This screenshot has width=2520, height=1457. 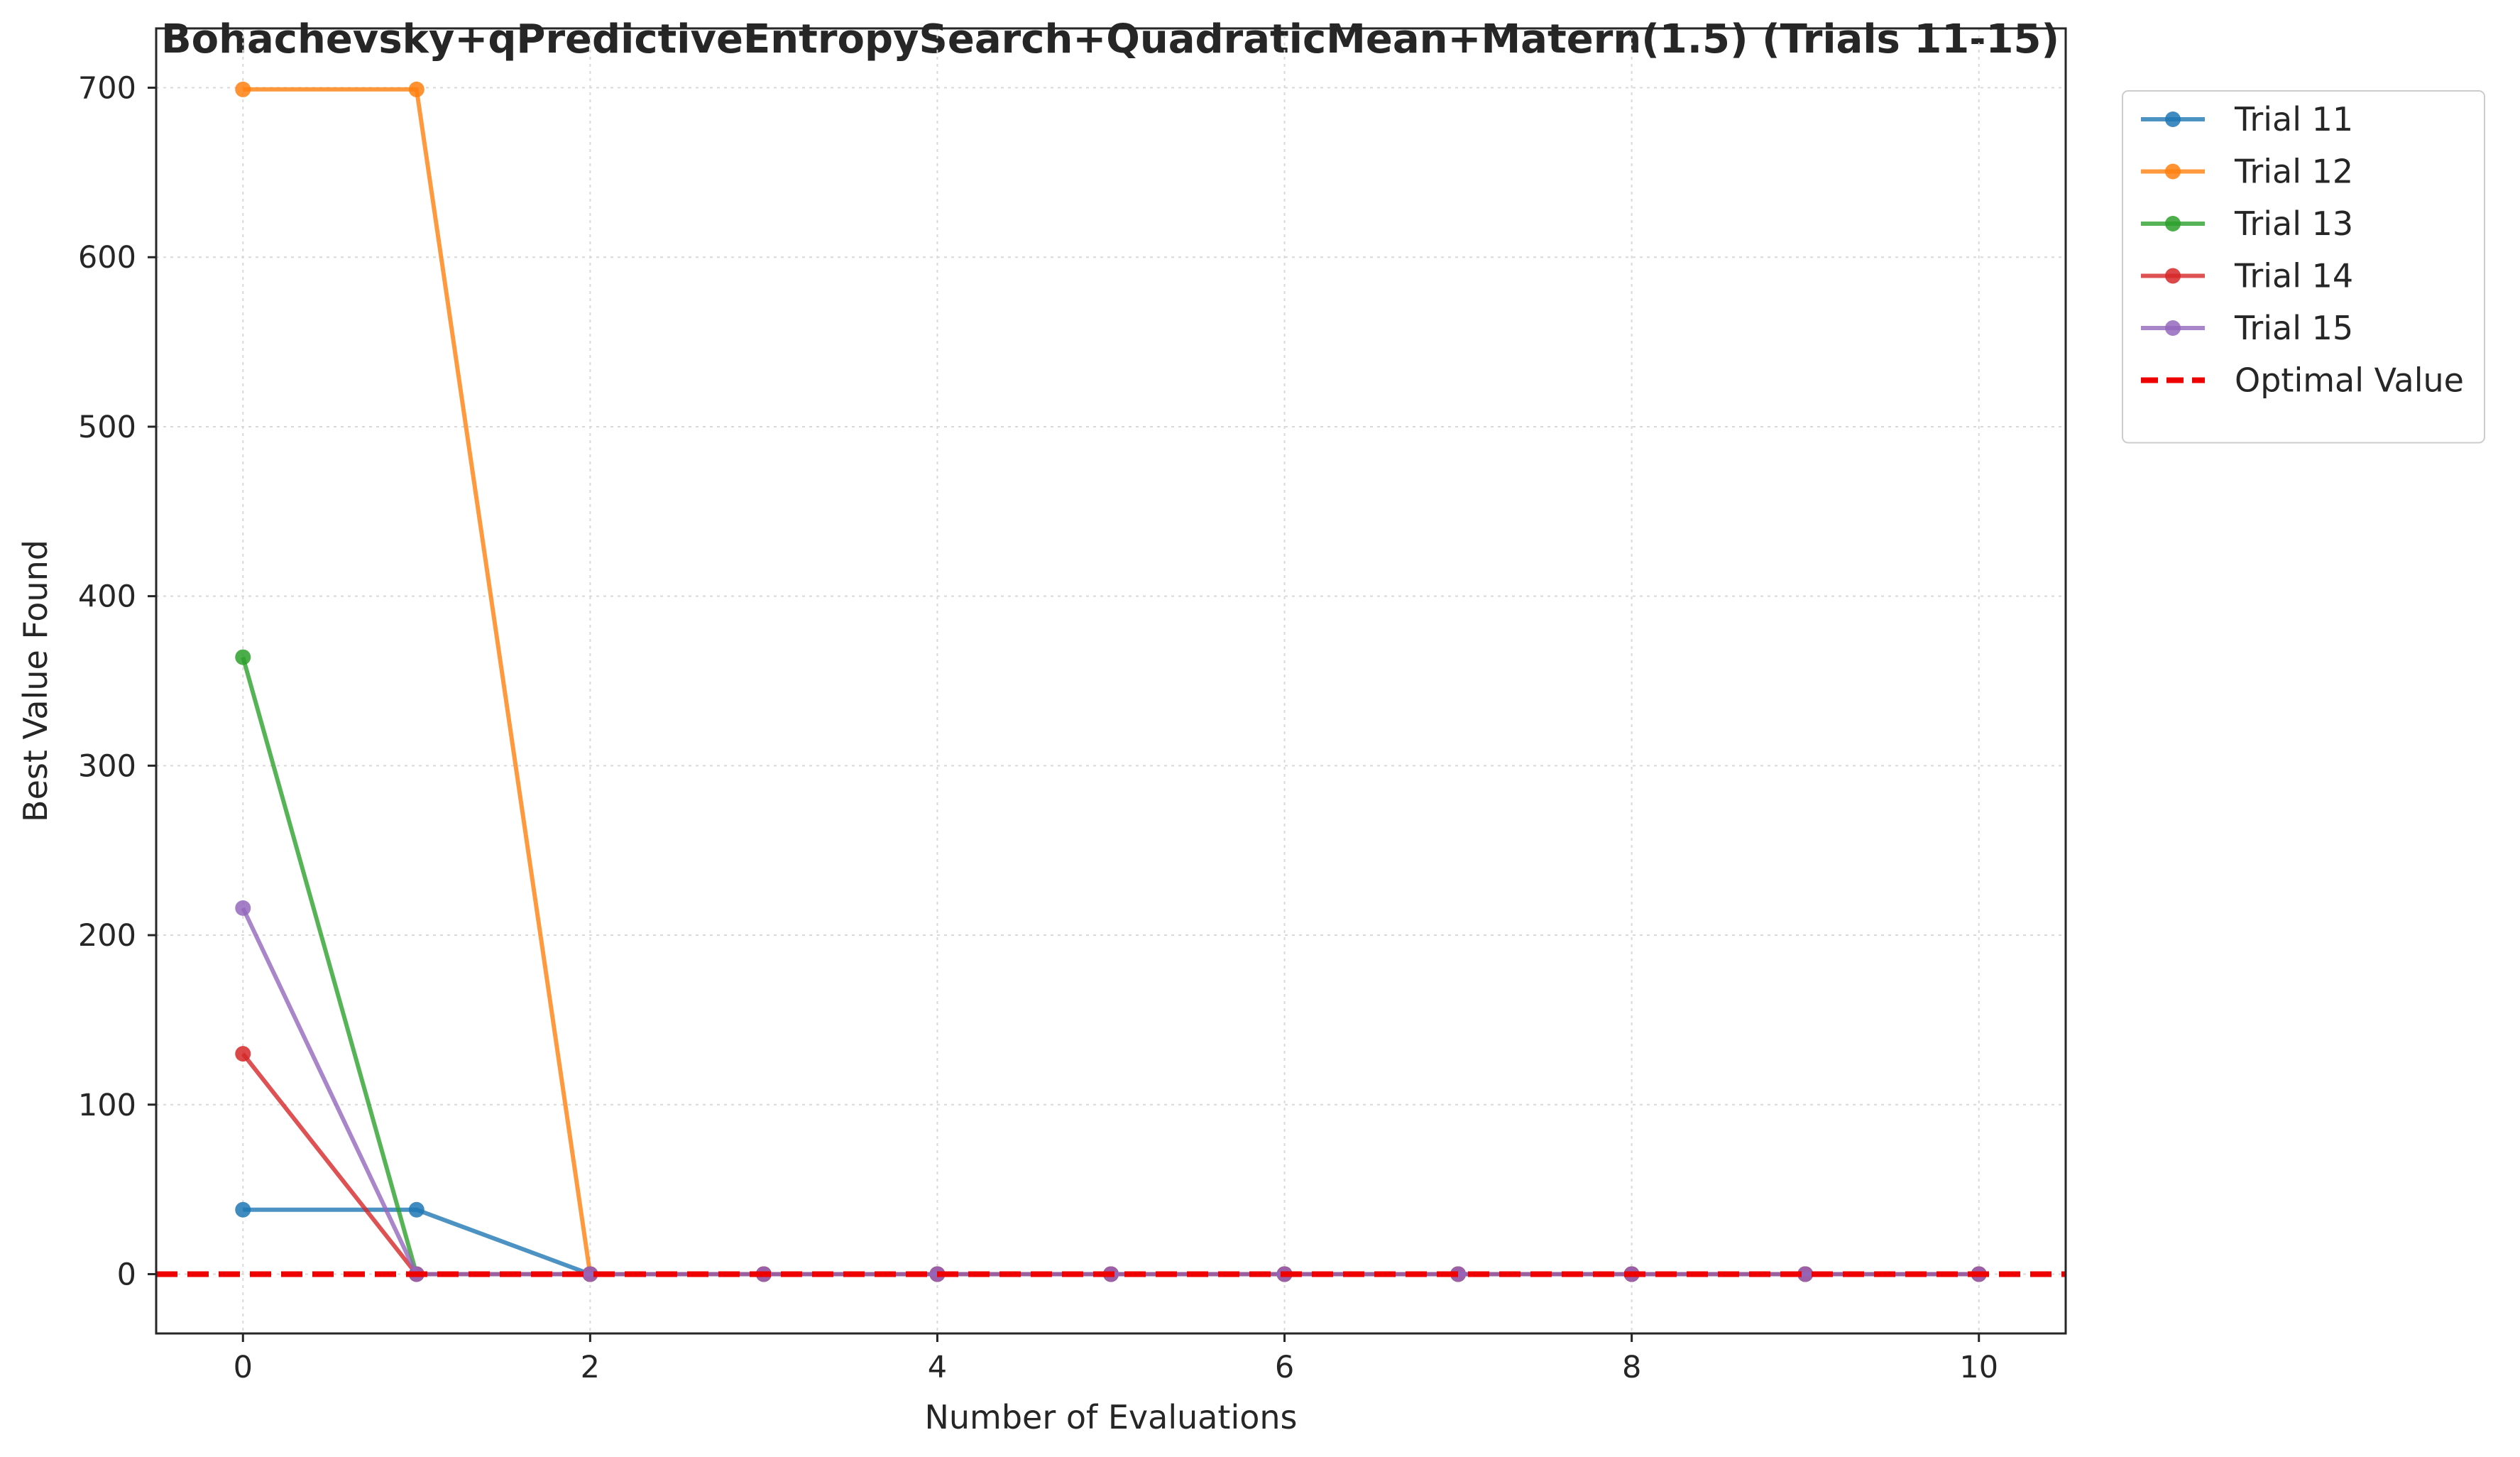 I want to click on x-tick-label: 6, so click(x=1285, y=1367).